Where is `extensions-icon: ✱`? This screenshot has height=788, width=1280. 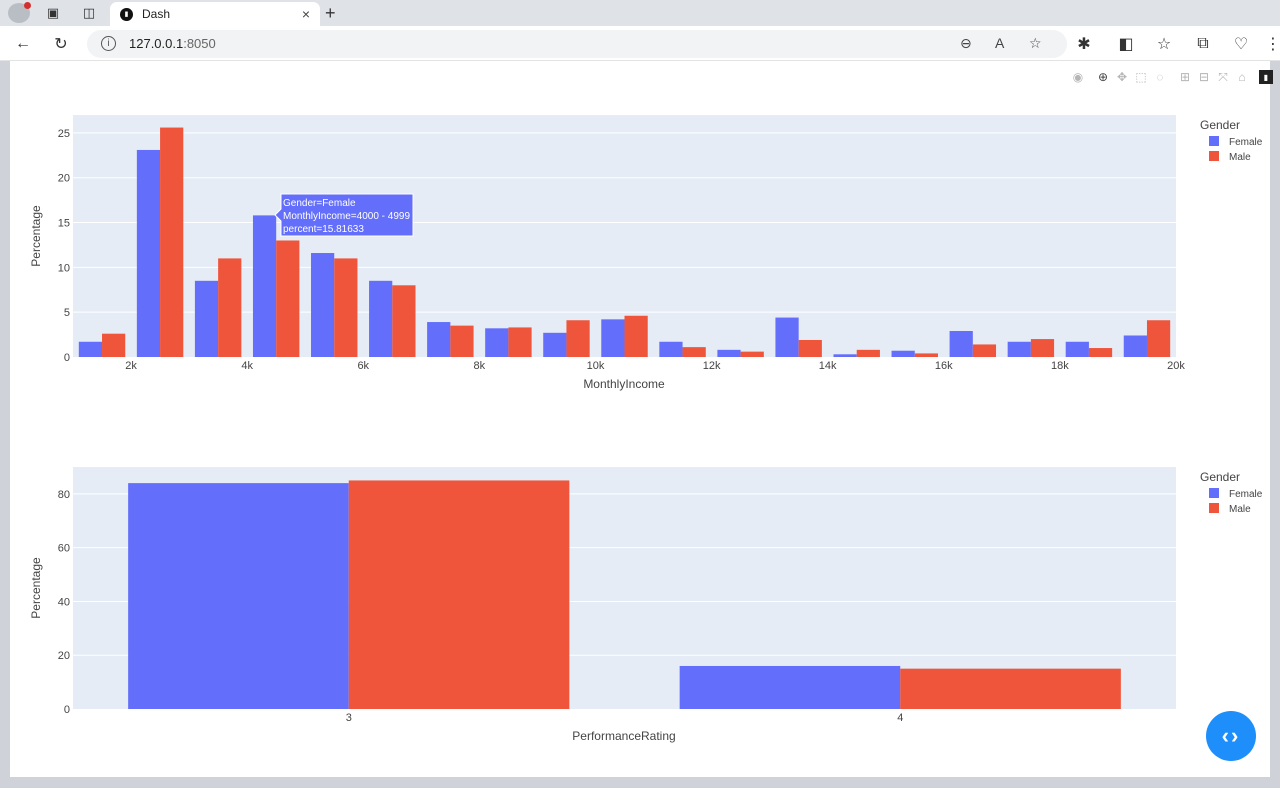
extensions-icon: ✱ is located at coordinates (1084, 44).